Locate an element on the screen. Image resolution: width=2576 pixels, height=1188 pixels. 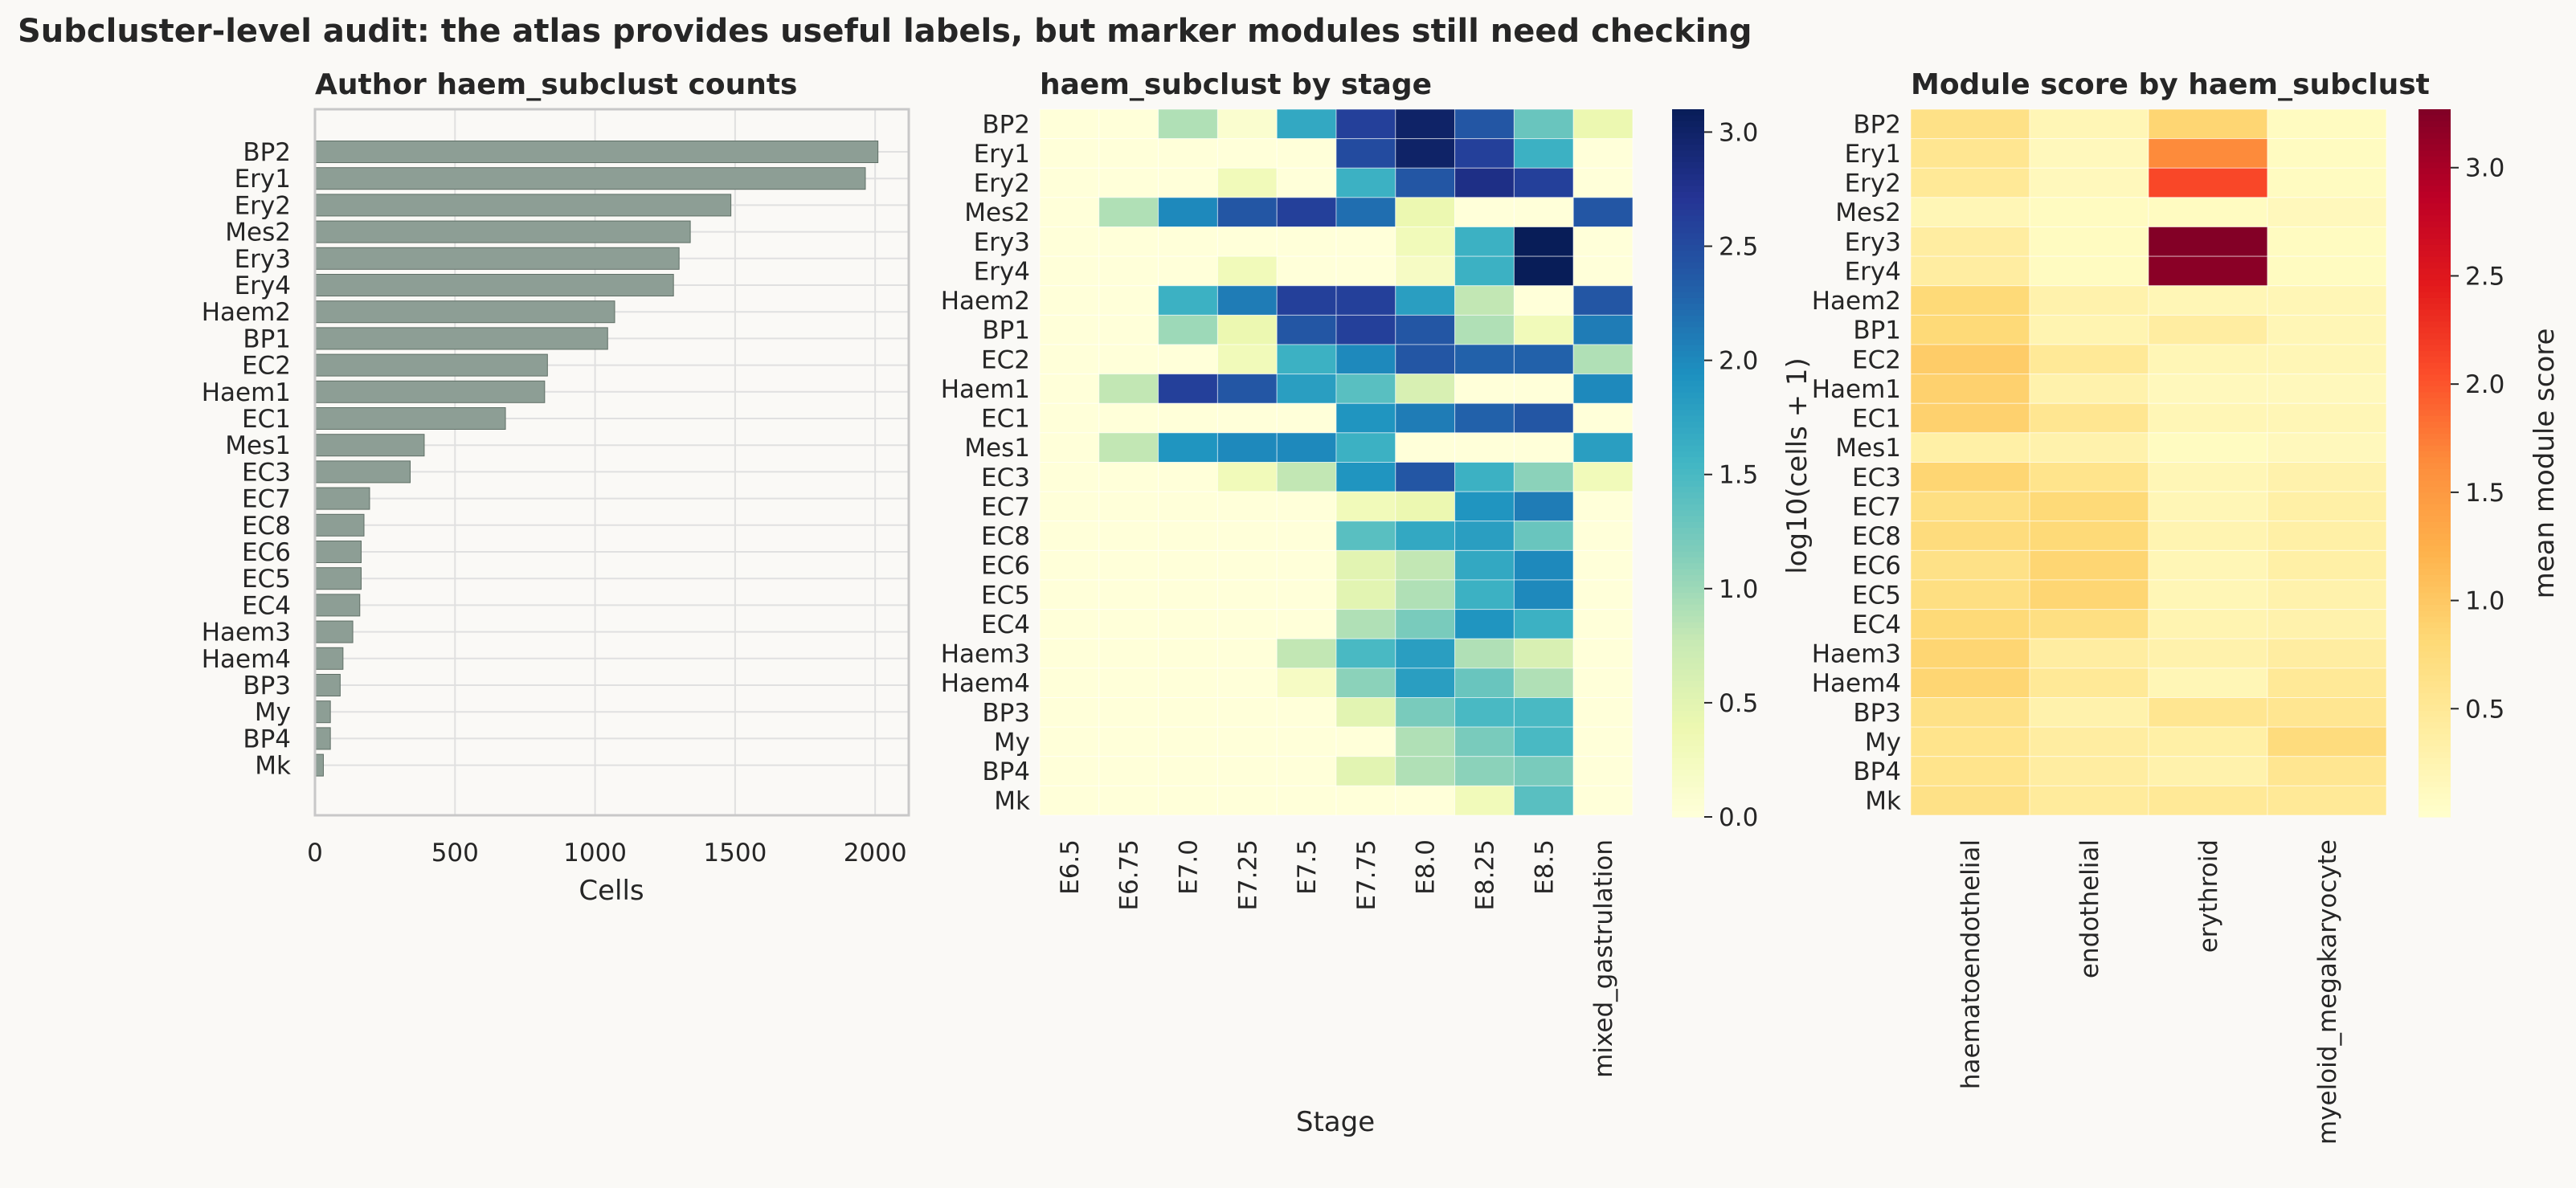
colorbar-tick-label: 0.5 is located at coordinates (2484, 710).